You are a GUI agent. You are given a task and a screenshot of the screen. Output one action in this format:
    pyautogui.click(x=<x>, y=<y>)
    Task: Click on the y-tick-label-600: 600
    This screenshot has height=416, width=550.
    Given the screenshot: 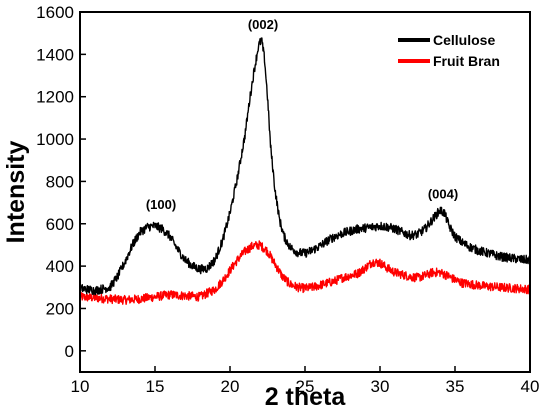 What is the action you would take?
    pyautogui.click(x=60, y=224)
    